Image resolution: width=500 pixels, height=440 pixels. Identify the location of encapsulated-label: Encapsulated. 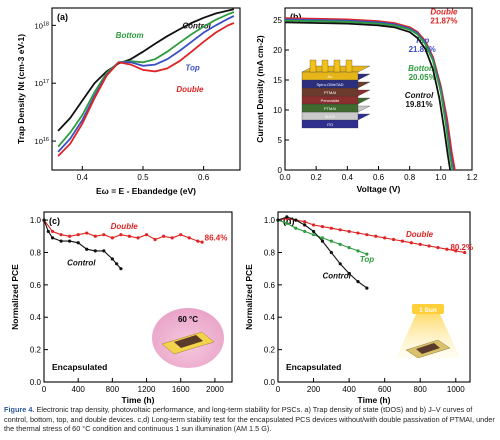
(313, 367).